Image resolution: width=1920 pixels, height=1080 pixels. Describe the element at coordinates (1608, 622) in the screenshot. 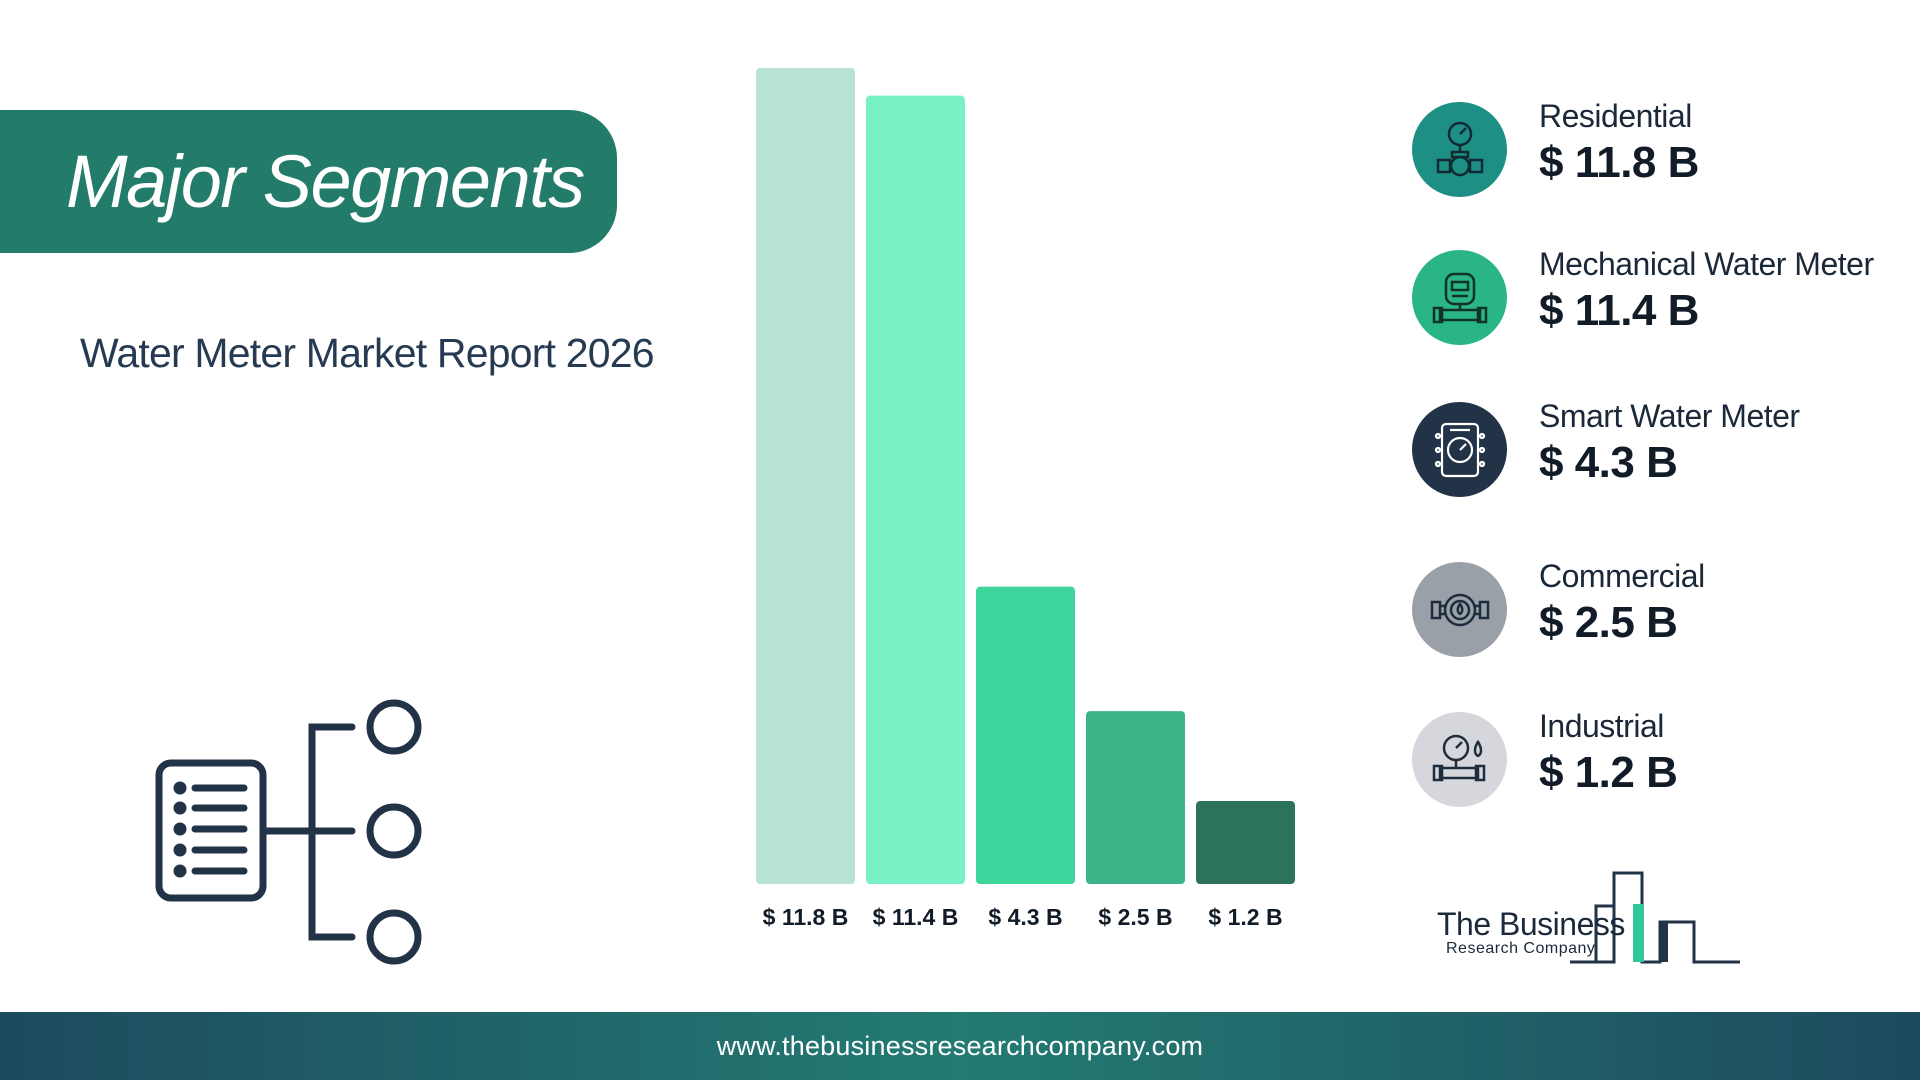

I see `legend-value: $ 2.5 B` at that location.